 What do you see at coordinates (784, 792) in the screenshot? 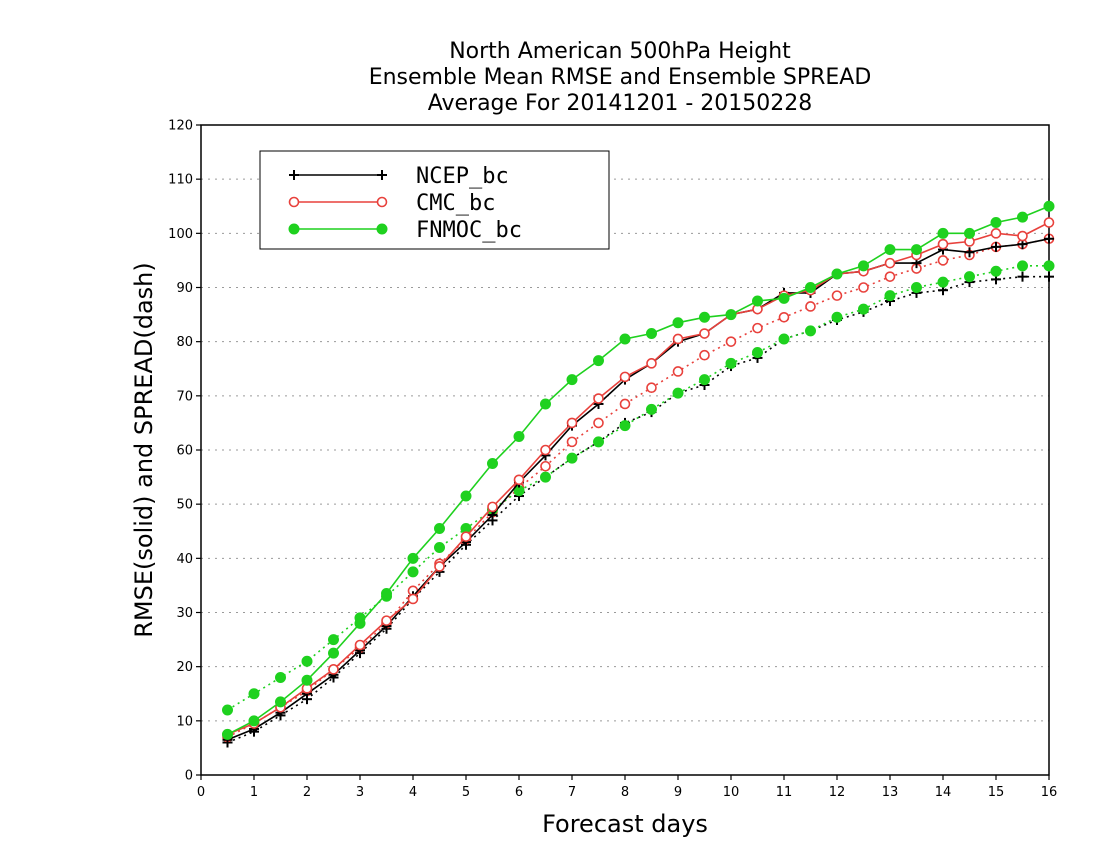
I see `x-tick-label: 11` at bounding box center [784, 792].